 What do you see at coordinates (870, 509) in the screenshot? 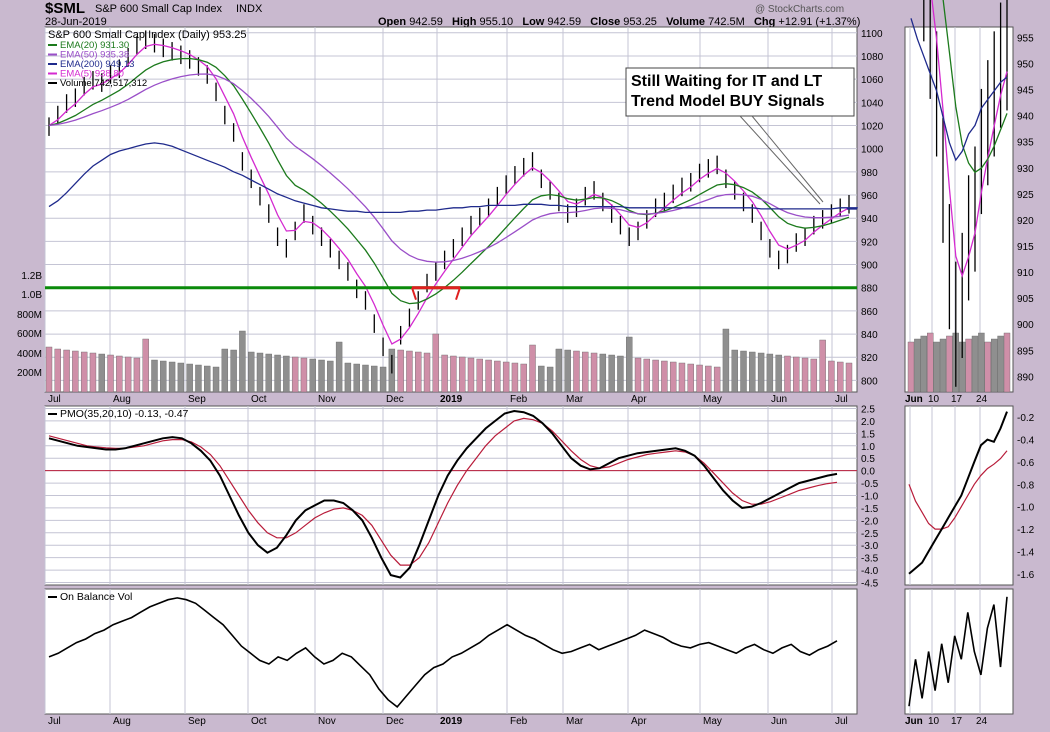
I see `pmo-tick-label: -1.5` at bounding box center [870, 509].